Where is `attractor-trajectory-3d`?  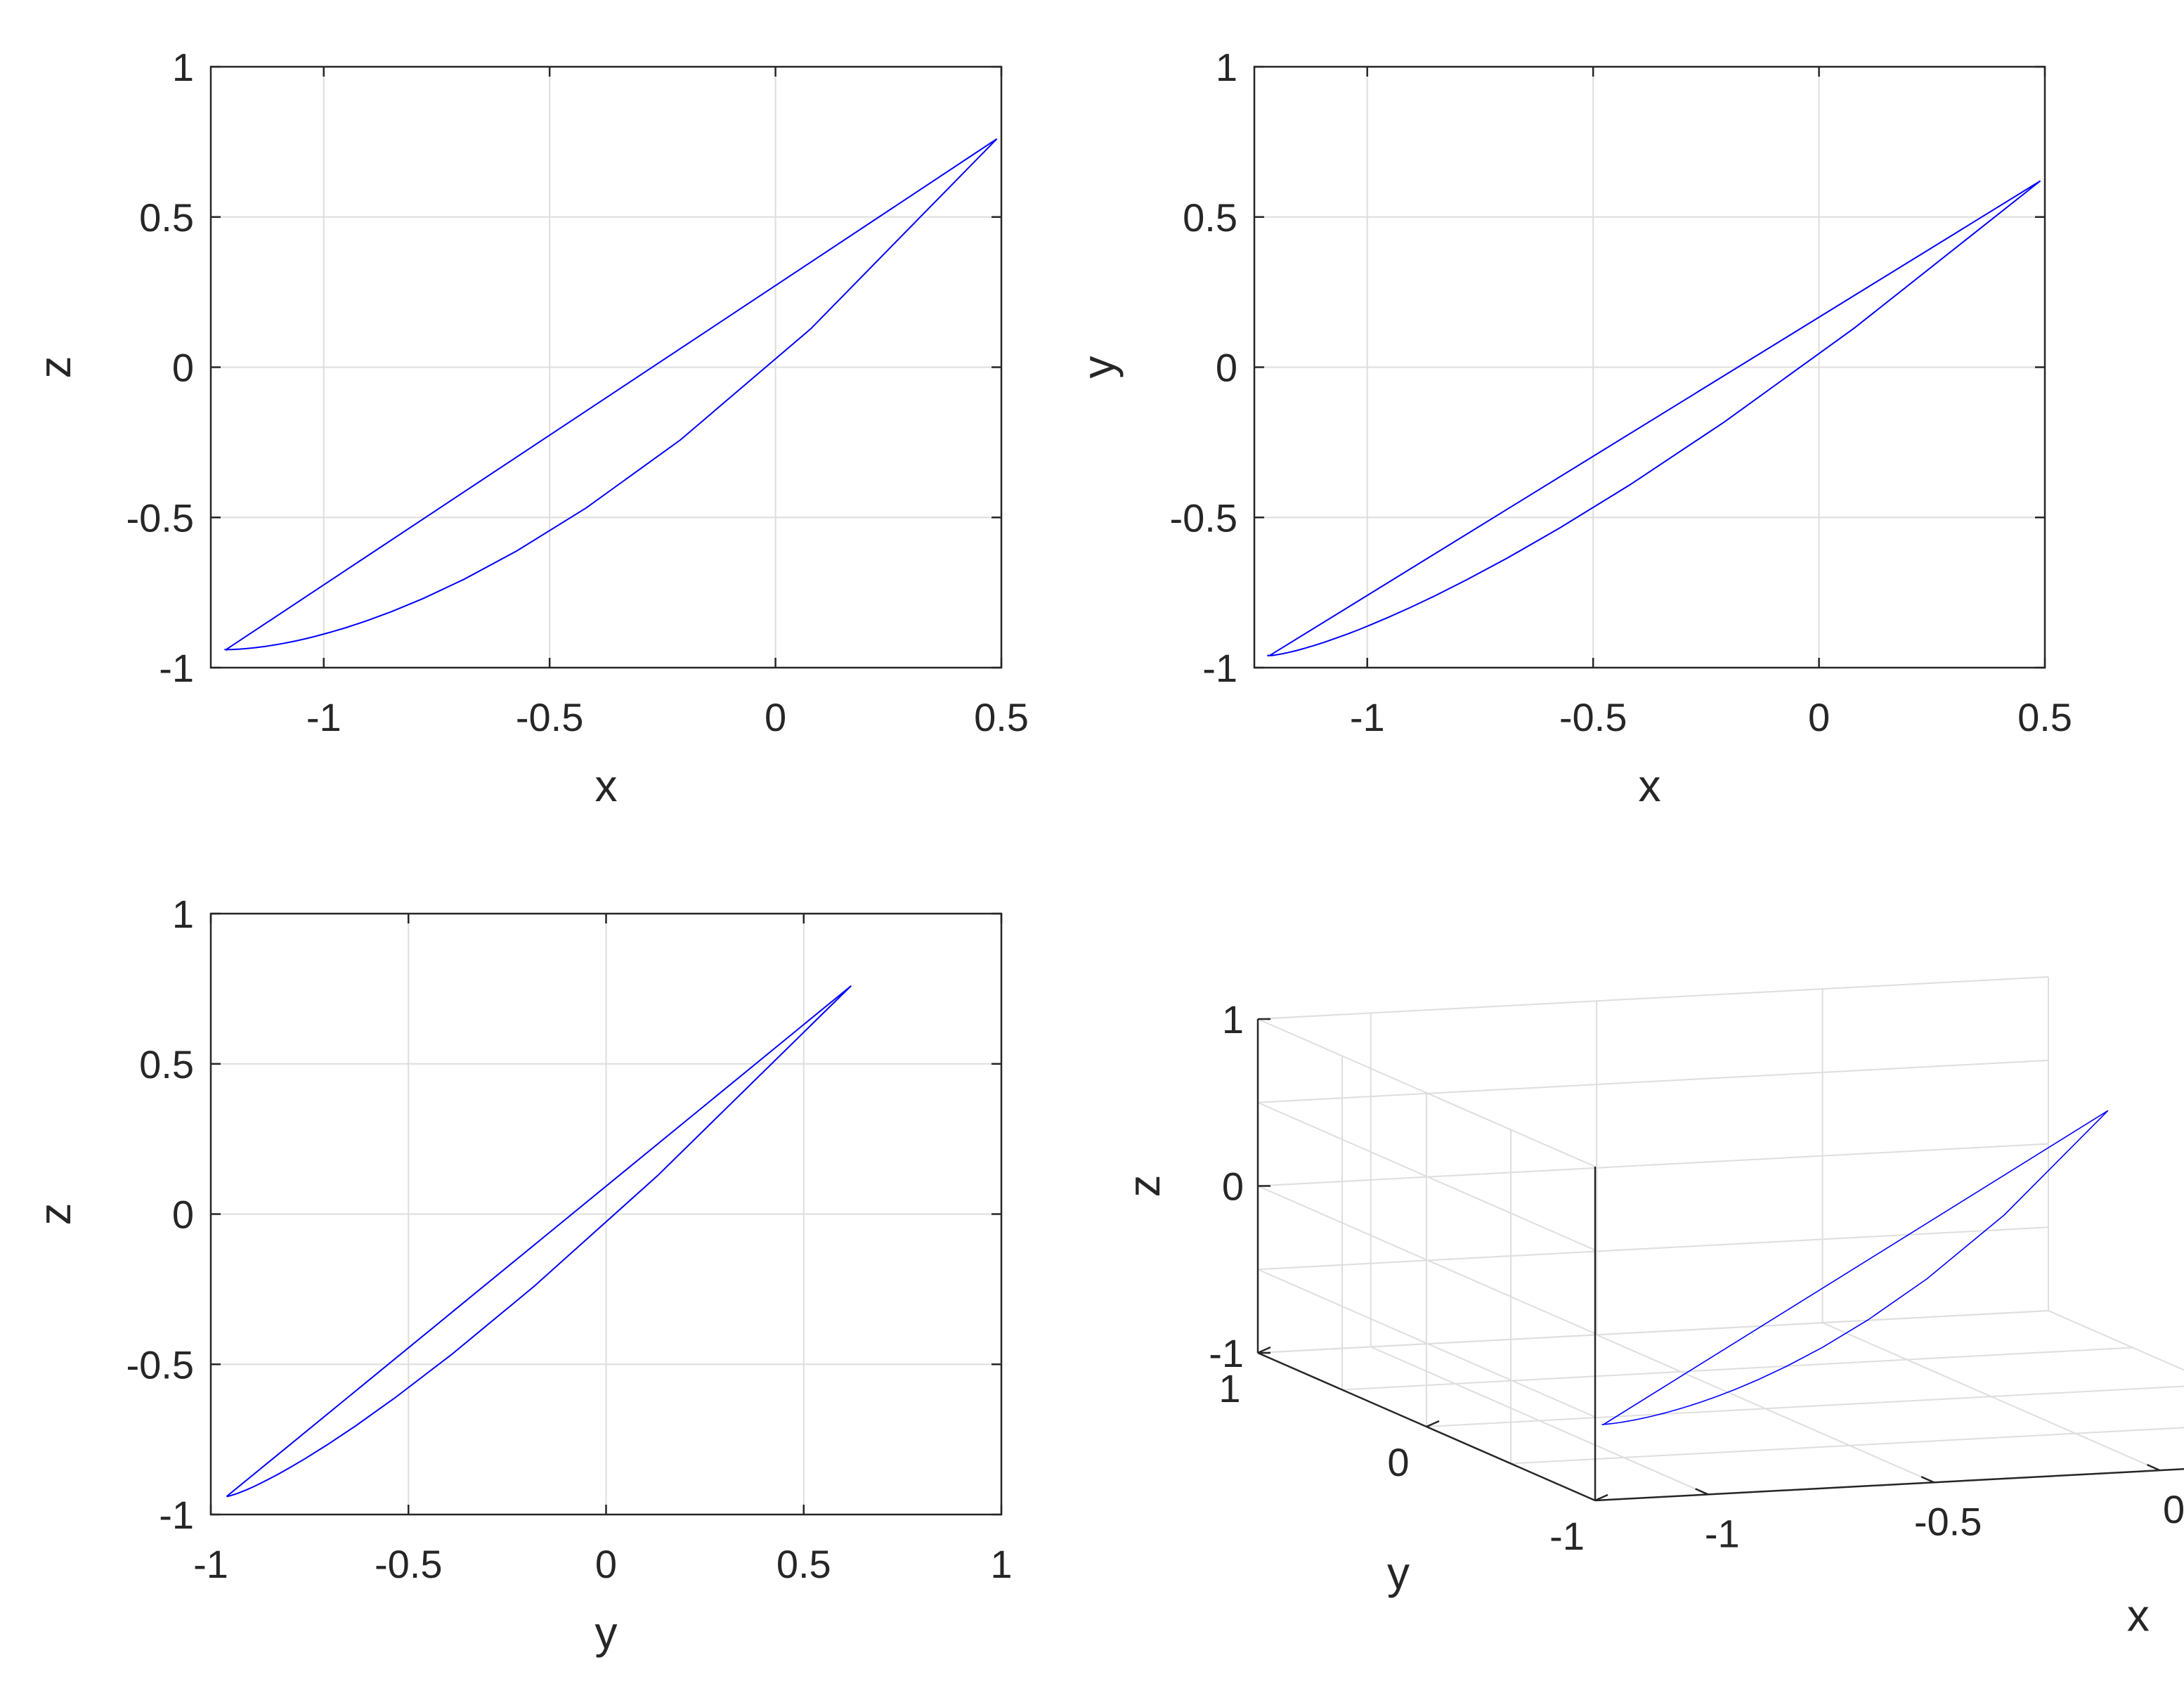 attractor-trajectory-3d is located at coordinates (1855, 1267).